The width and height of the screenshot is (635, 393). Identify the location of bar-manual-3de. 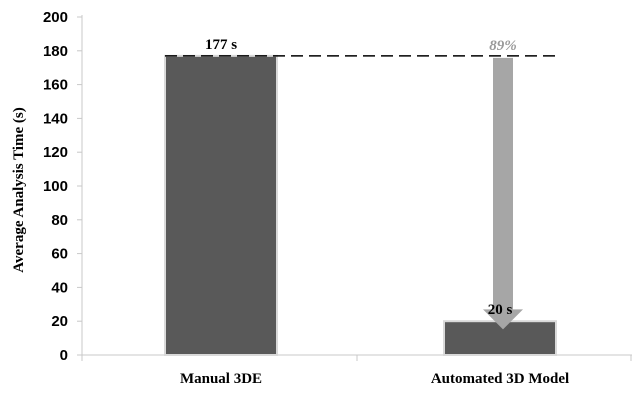
(221, 205).